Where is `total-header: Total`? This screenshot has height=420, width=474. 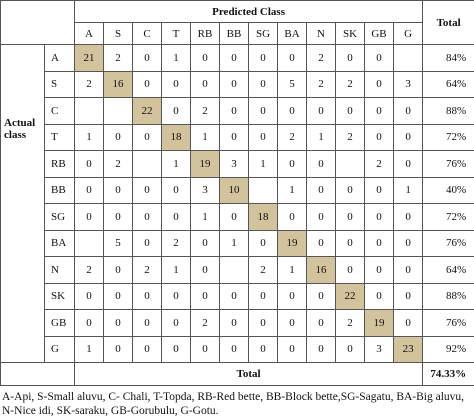
total-header: Total is located at coordinates (448, 22).